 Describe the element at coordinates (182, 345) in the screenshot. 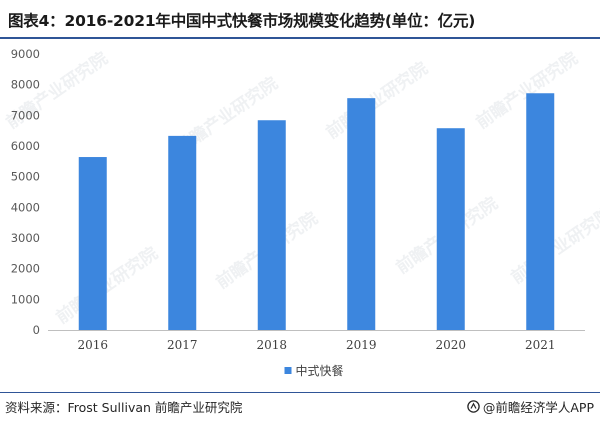

I see `x-tick-label: 2017` at that location.